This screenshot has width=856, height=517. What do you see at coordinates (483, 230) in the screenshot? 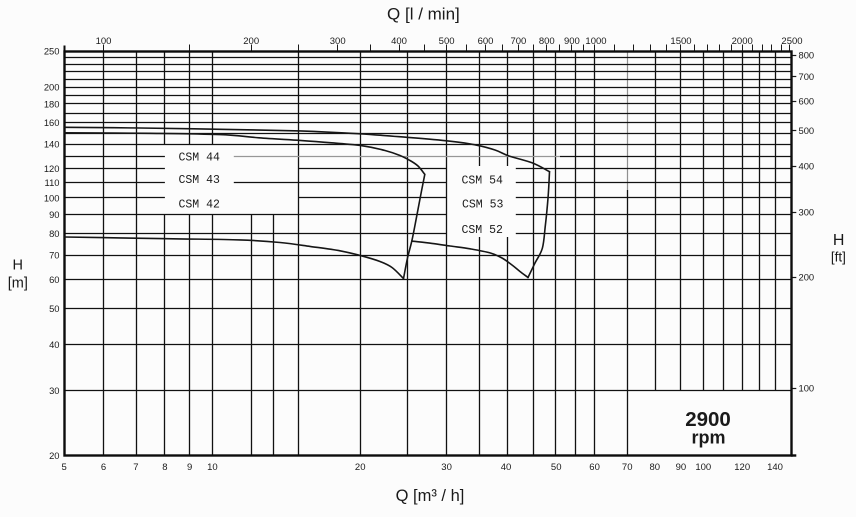
I see `svg-text: CSM 52` at bounding box center [483, 230].